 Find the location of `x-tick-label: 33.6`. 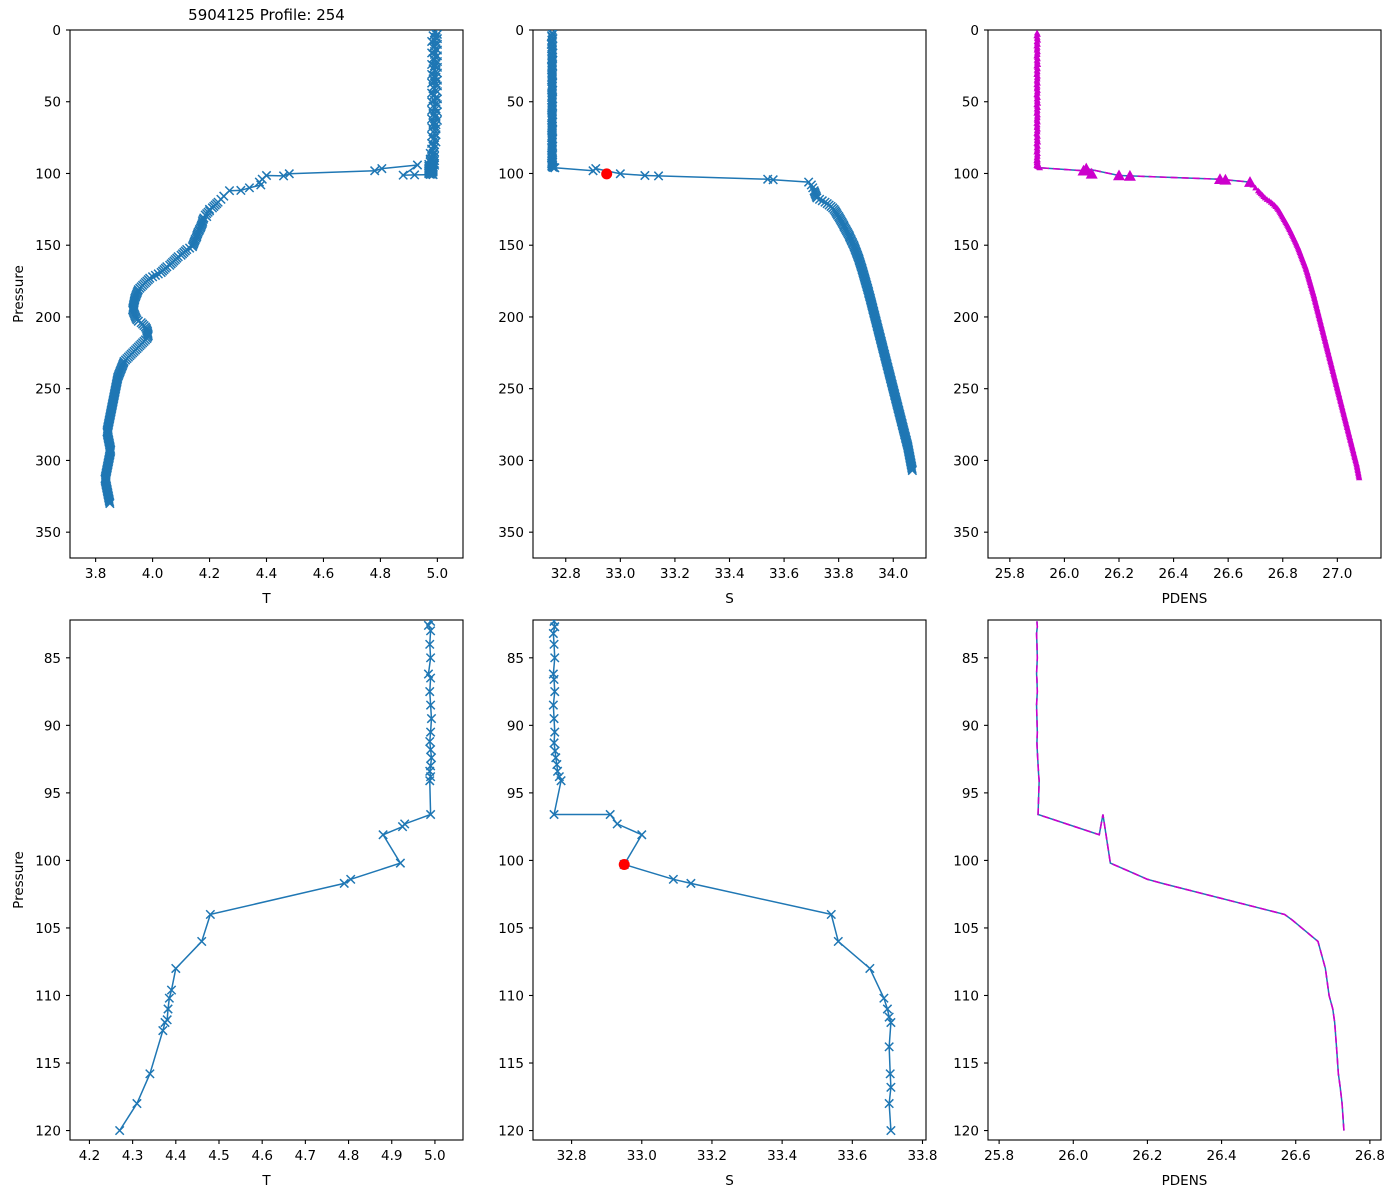

x-tick-label: 33.6 is located at coordinates (784, 574).